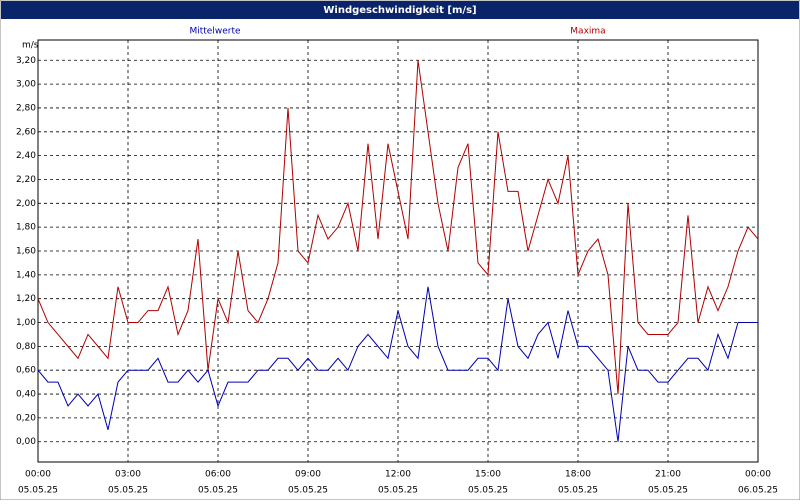 The image size is (800, 504). I want to click on y-tick-label: 0,40, so click(26, 395).